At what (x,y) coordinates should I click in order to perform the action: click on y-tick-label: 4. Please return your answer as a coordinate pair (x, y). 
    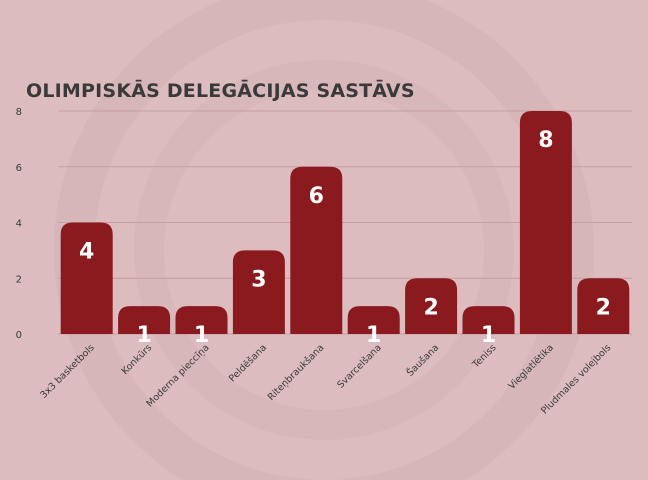
    Looking at the image, I should click on (19, 224).